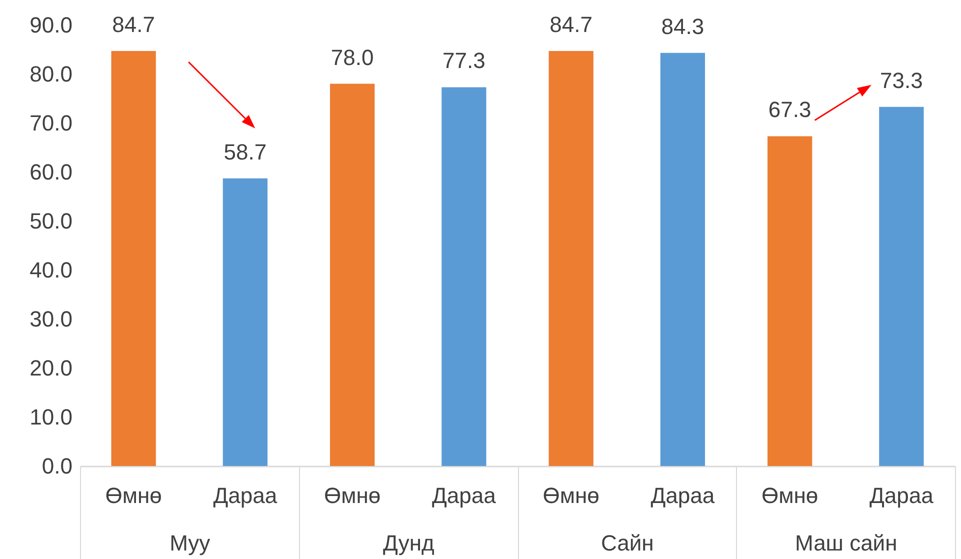 The width and height of the screenshot is (961, 559). Describe the element at coordinates (627, 543) in the screenshot. I see `x-tick-label: Сайн` at that location.